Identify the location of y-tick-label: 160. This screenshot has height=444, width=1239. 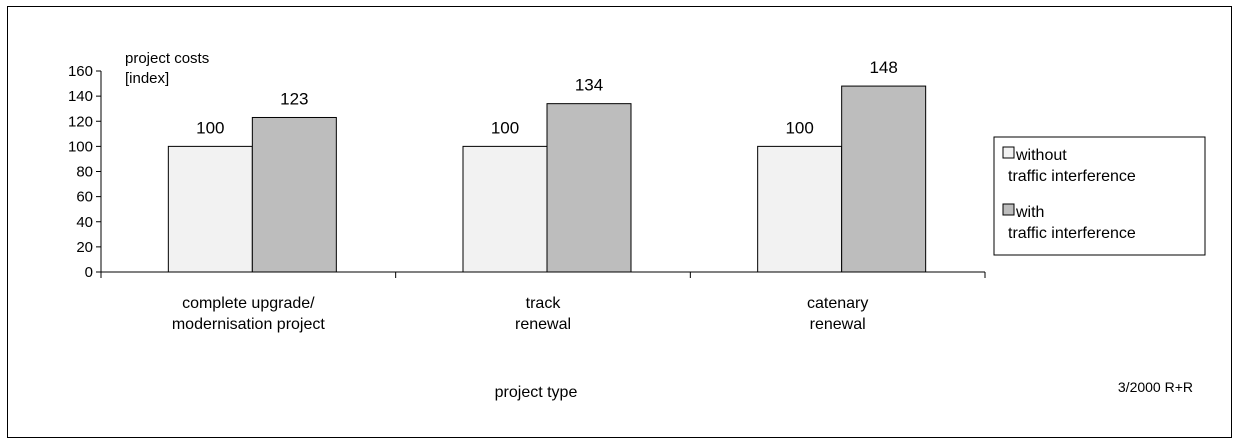
(80, 71).